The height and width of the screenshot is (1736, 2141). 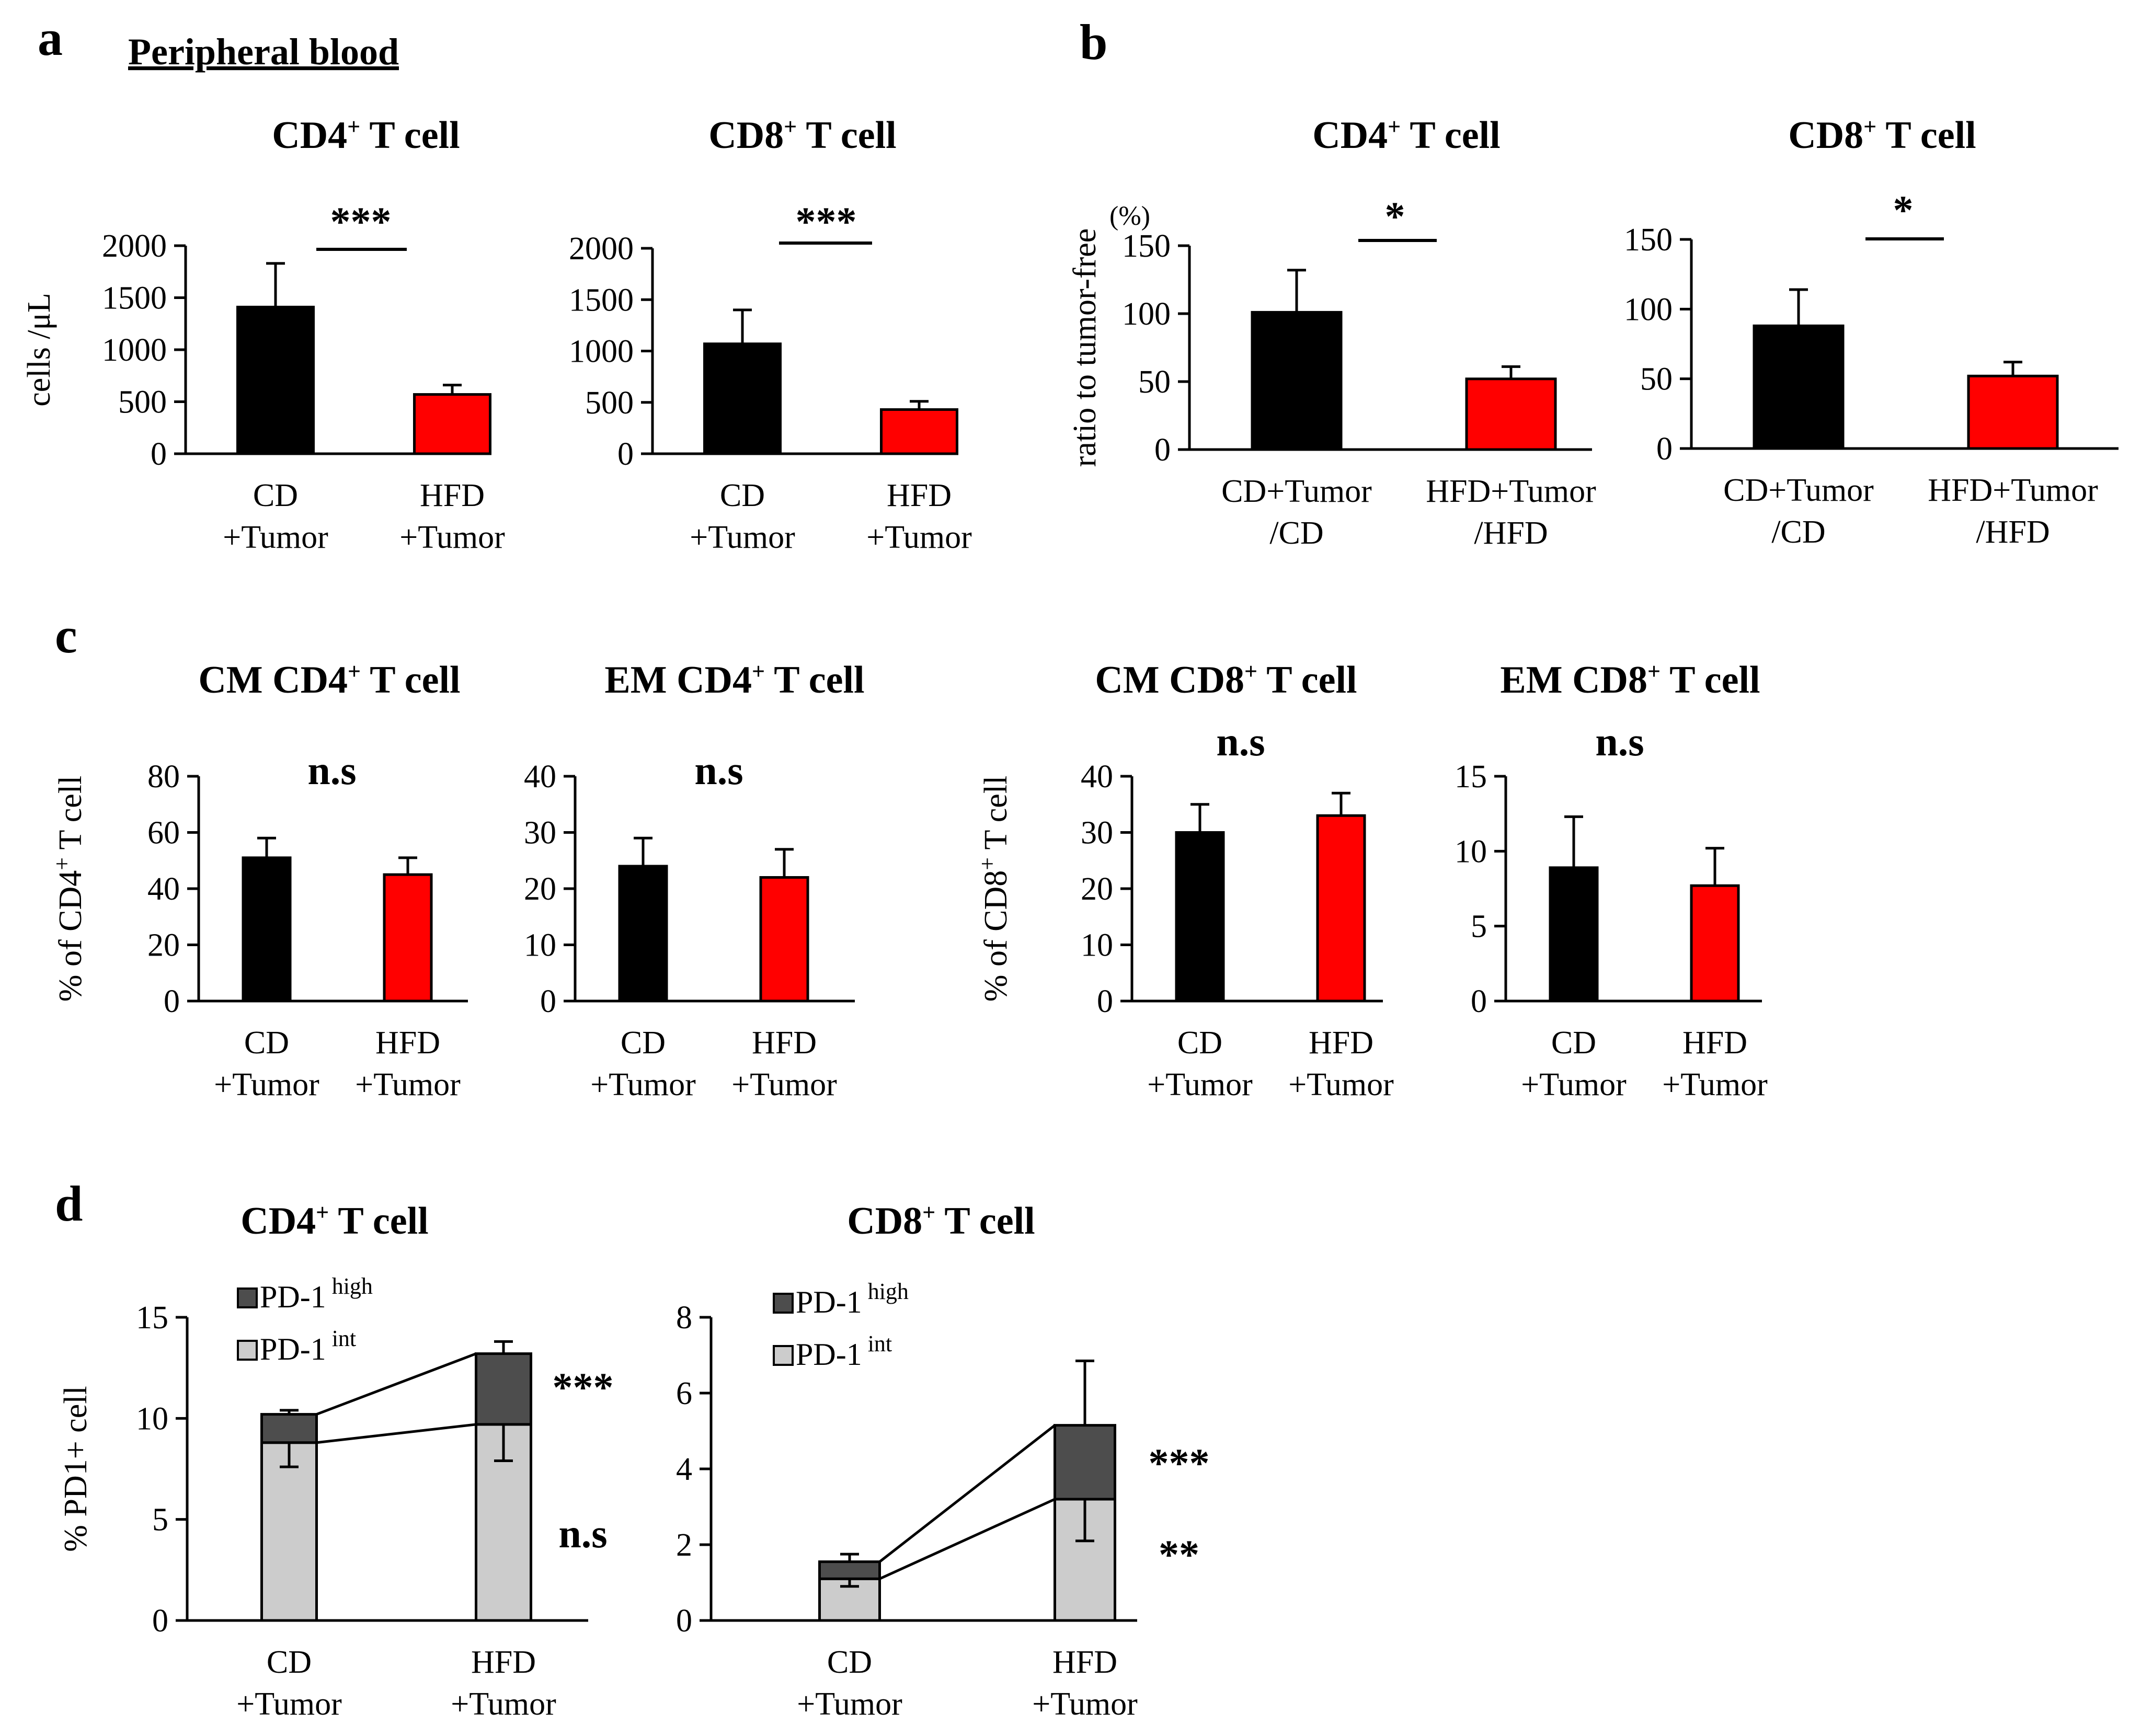 What do you see at coordinates (1612, 880) in the screenshot?
I see `chart-c-em-cd8: EM CD8+ T cell 0 5 10 15 CD +Tumor HFD +Tumor n.s` at bounding box center [1612, 880].